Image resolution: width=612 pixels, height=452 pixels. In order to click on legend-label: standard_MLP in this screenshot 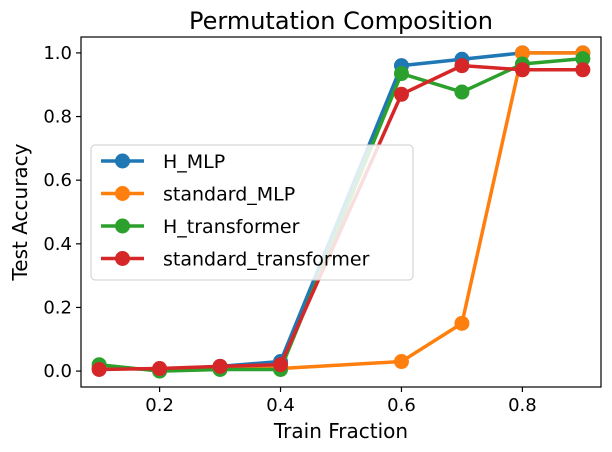, I will do `click(229, 195)`.